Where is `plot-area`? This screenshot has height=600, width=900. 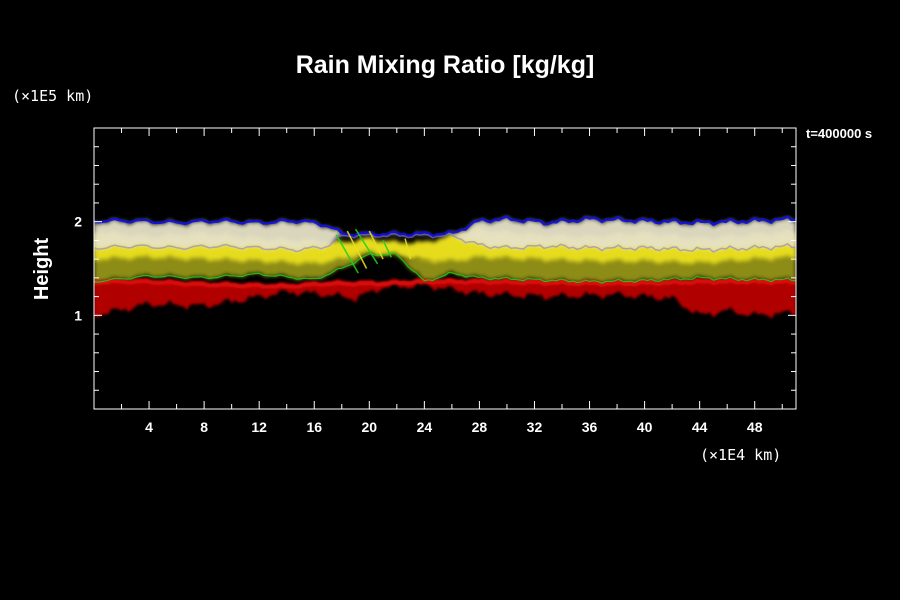 plot-area is located at coordinates (445, 267).